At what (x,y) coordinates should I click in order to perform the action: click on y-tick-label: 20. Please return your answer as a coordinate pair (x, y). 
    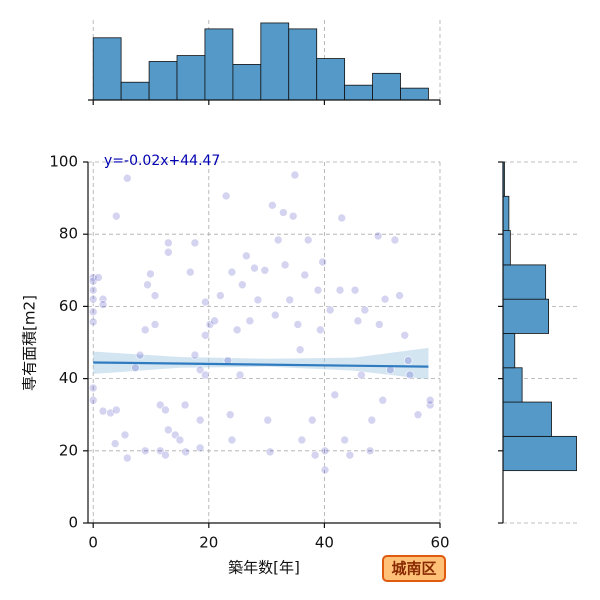
    Looking at the image, I should click on (68, 450).